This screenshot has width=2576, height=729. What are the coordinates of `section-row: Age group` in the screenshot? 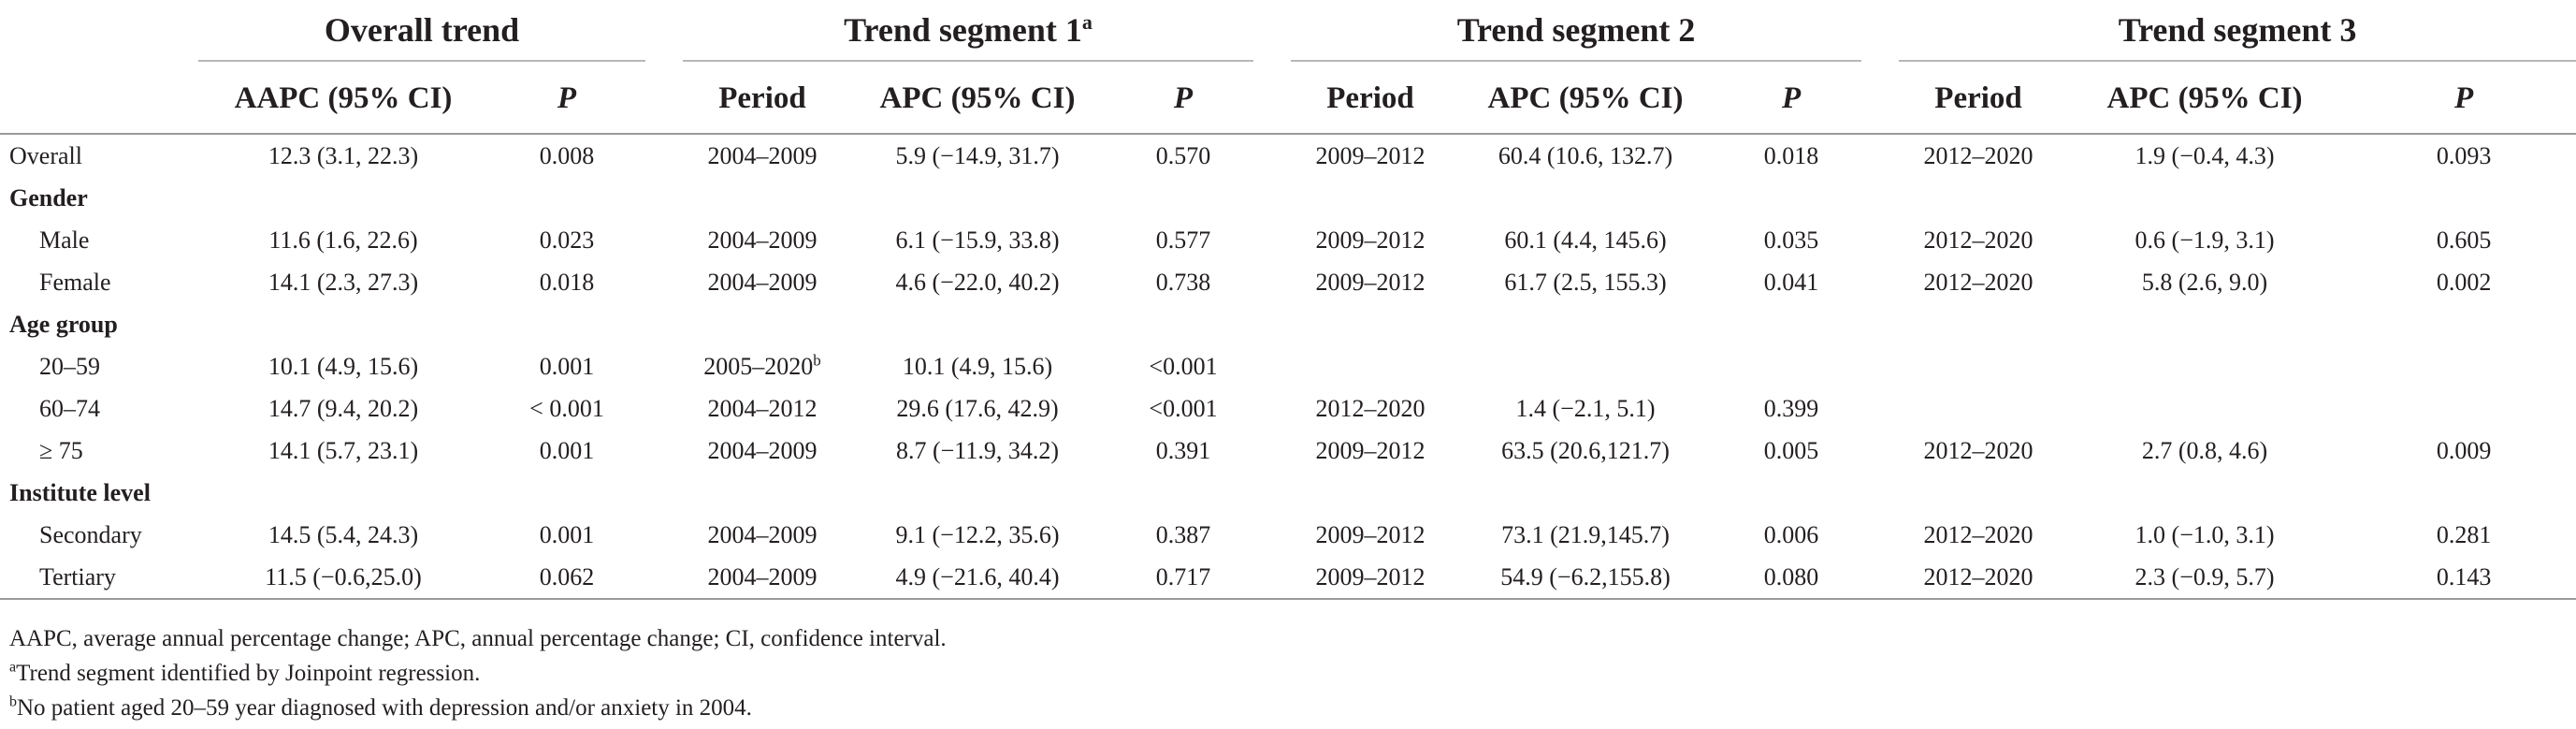 It's located at (1288, 324).